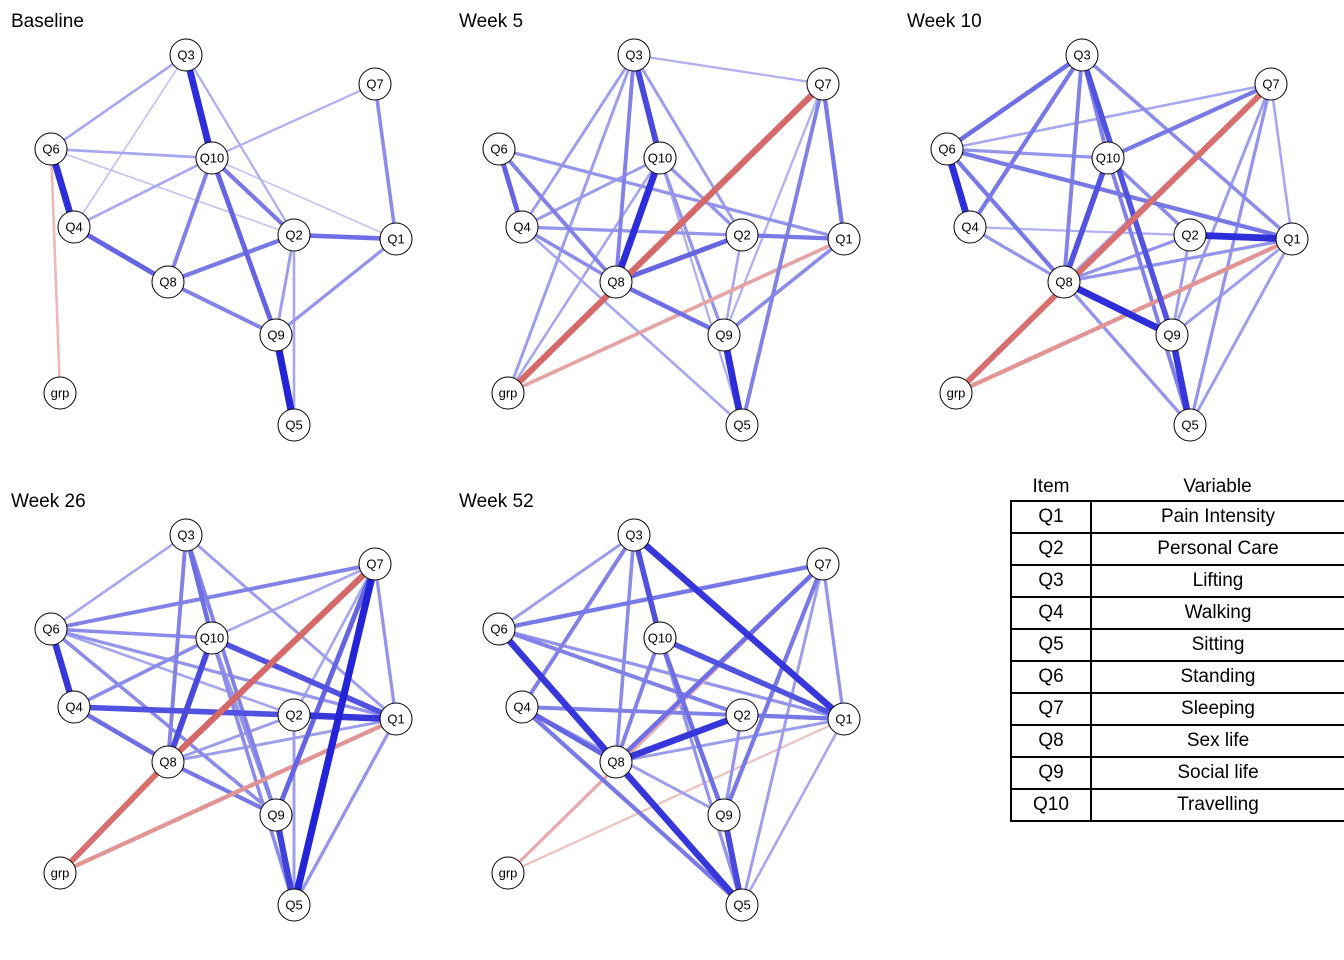  What do you see at coordinates (670, 308) in the screenshot?
I see `edge-q8-q9` at bounding box center [670, 308].